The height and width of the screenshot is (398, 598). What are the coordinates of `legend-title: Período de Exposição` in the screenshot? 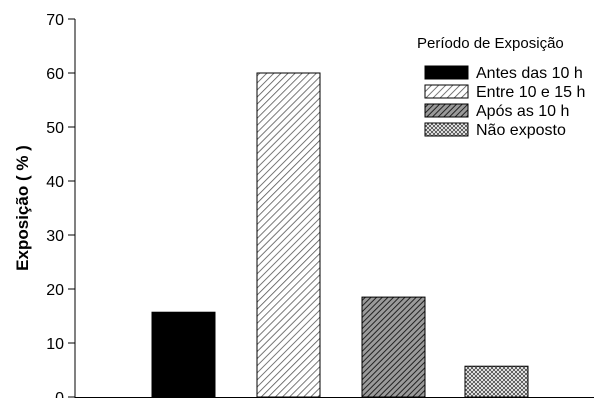 It's located at (490, 43).